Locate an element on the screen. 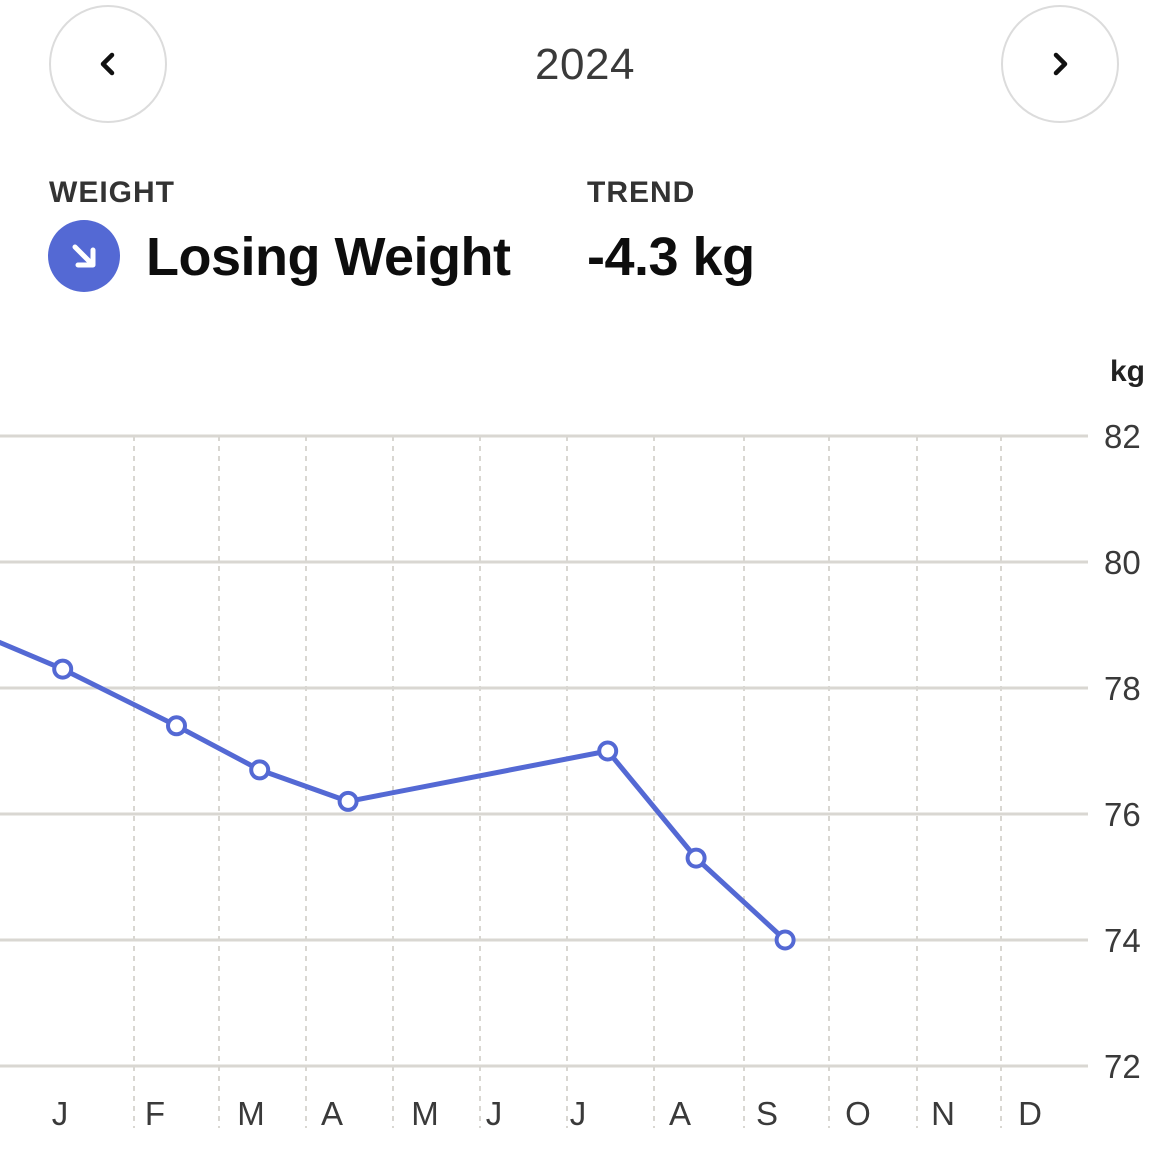  y-tick-label: 78 is located at coordinates (1122, 688).